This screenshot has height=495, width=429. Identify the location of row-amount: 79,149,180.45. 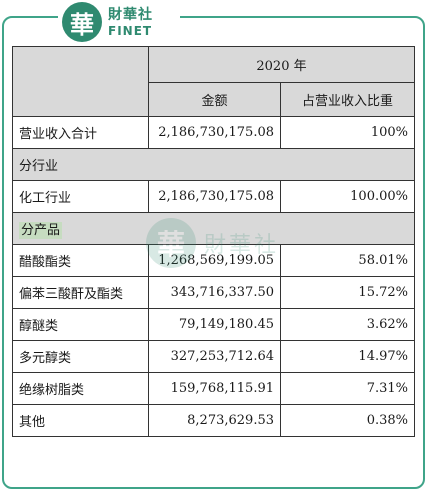
(214, 324).